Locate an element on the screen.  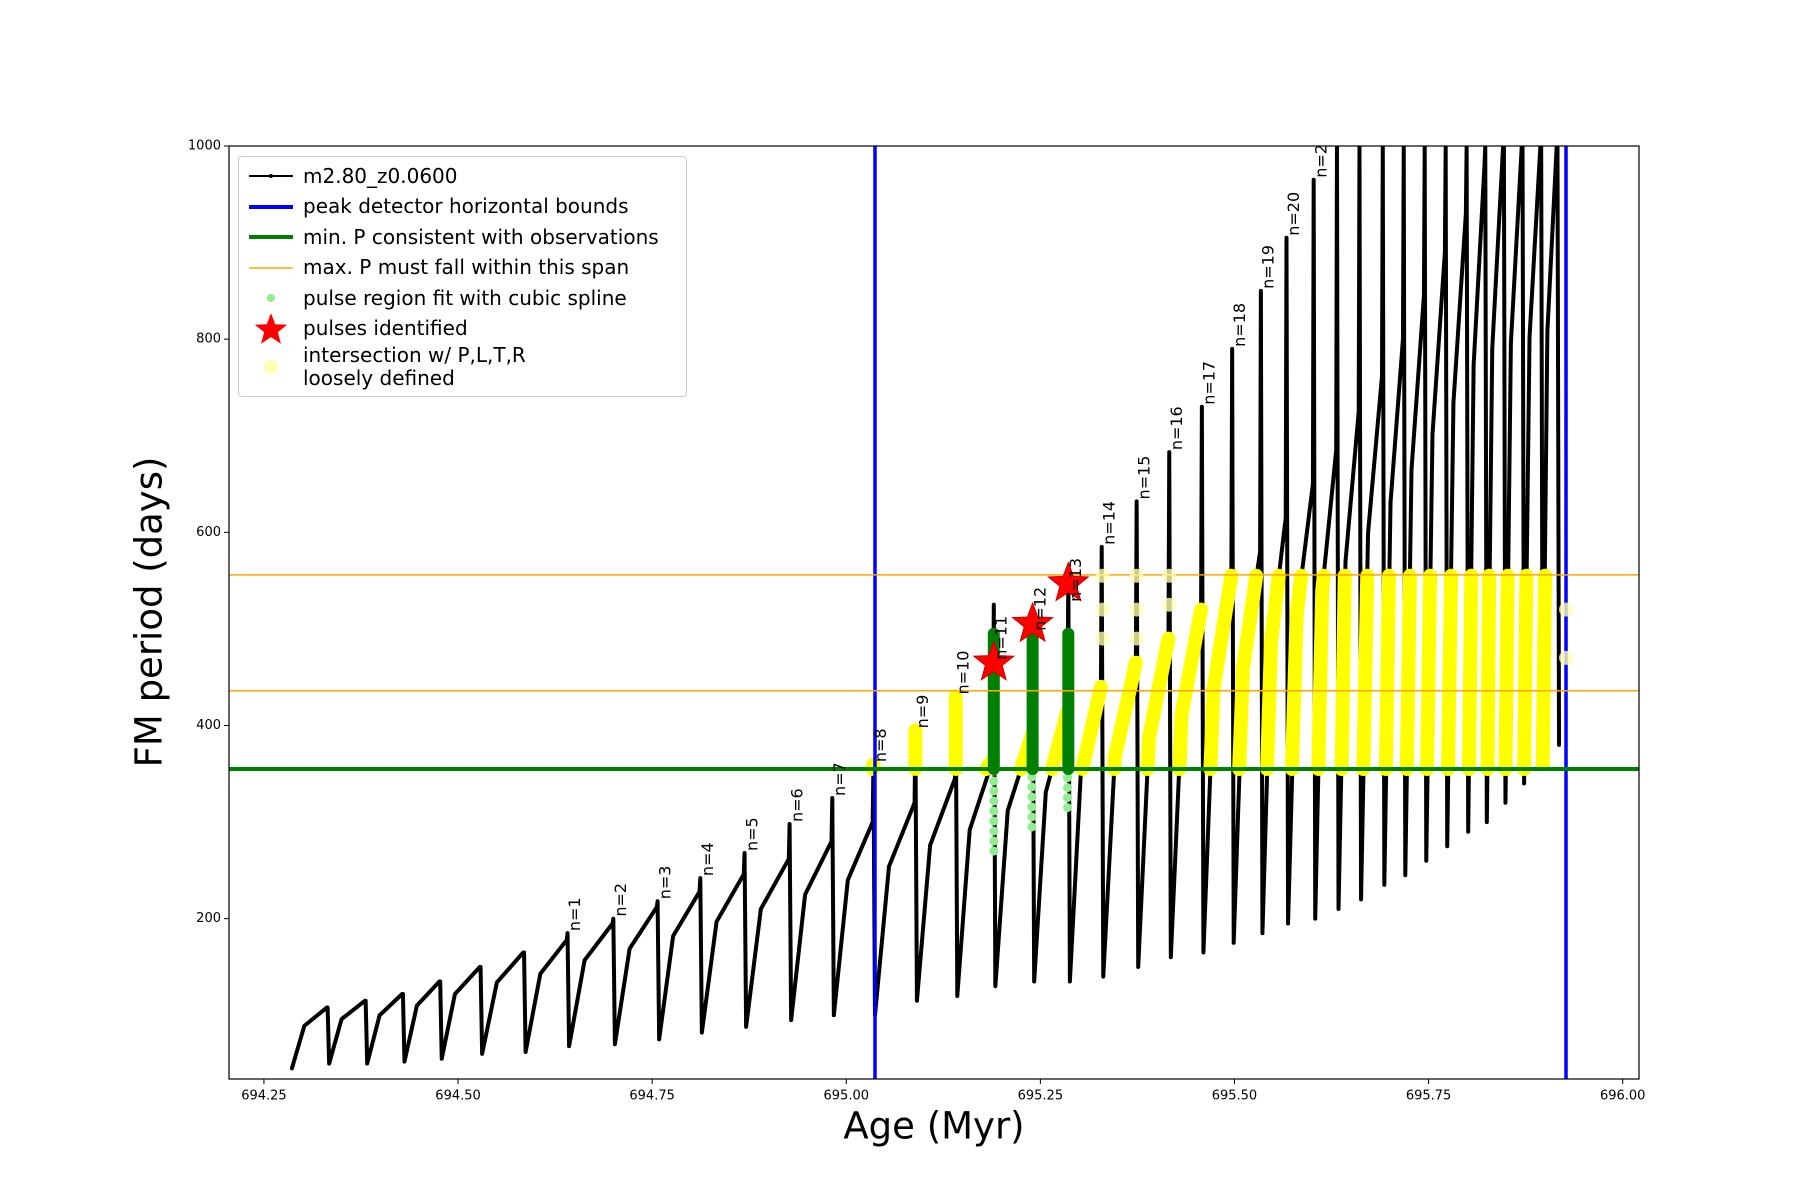
x-axis-label: Age (Myr) is located at coordinates (933, 1126).